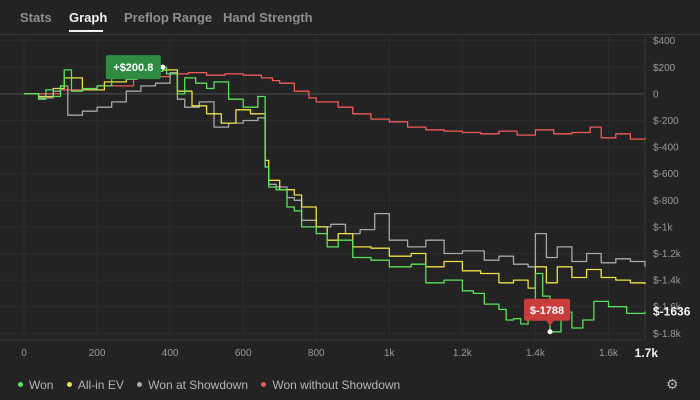 Image resolution: width=700 pixels, height=400 pixels. Describe the element at coordinates (97, 353) in the screenshot. I see `x-tick-label: 200` at that location.